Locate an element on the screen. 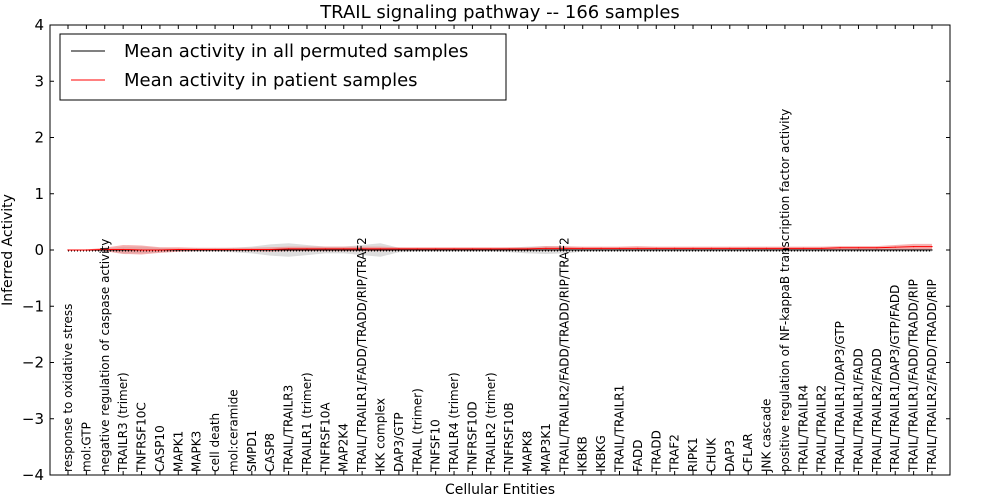 This screenshot has width=1000, height=500. chart-title: TRAIL signaling pathway -- 166 samples is located at coordinates (499, 12).